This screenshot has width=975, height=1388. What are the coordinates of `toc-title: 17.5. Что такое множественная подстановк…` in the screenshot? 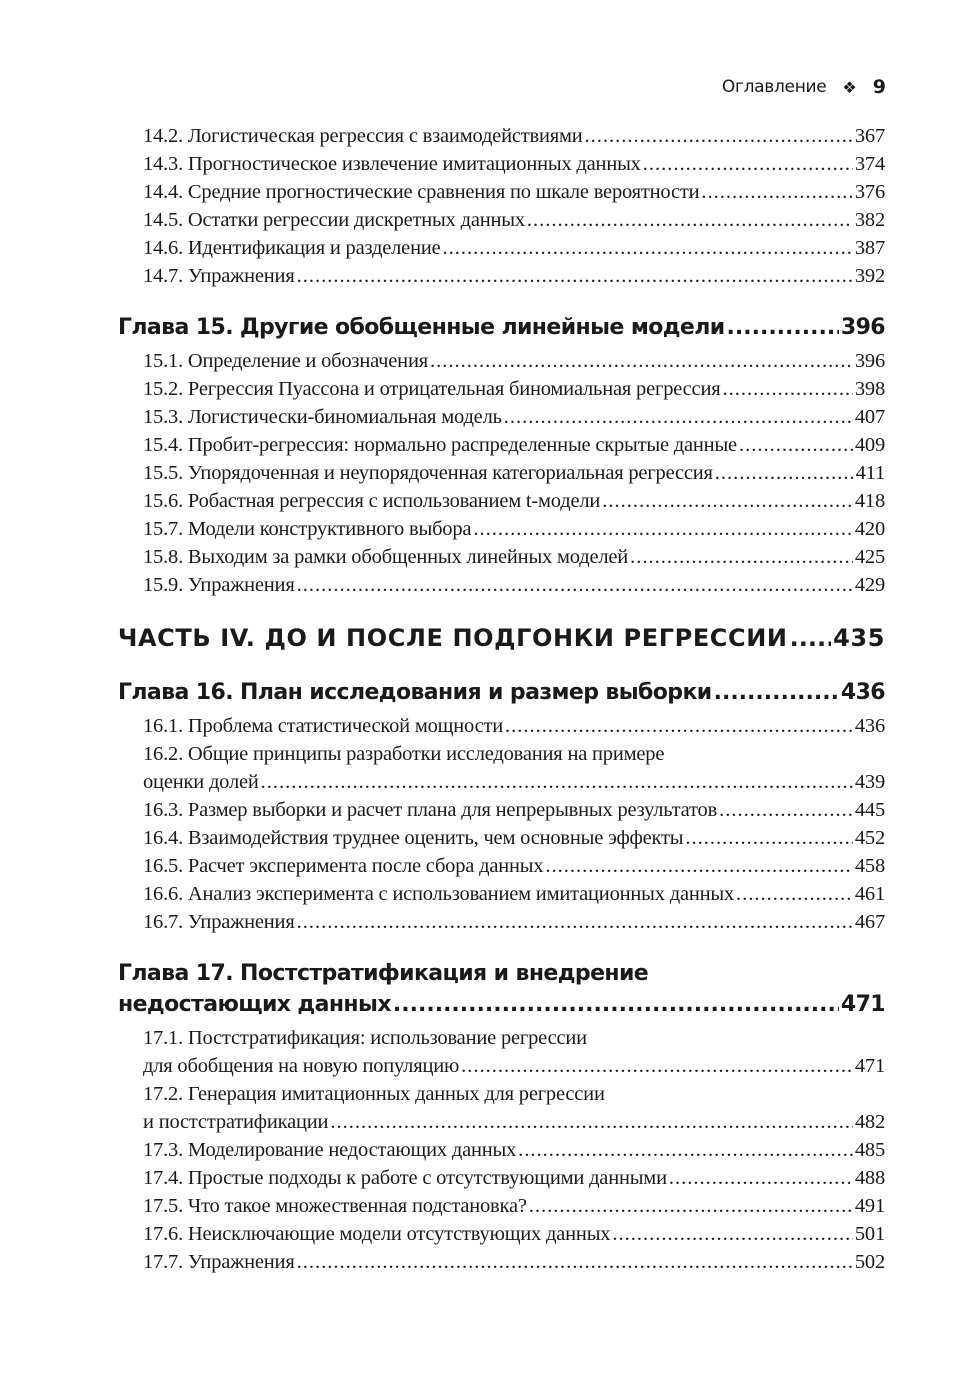 It's located at (335, 1206).